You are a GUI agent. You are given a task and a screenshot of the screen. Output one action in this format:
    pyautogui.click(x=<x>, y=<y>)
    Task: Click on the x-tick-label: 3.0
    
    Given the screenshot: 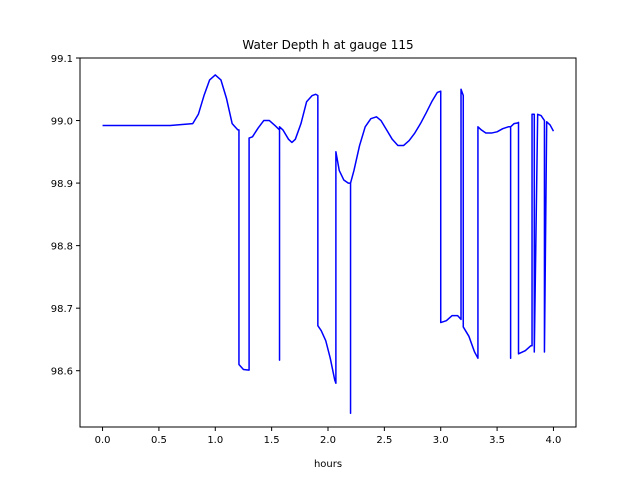 What is the action you would take?
    pyautogui.click(x=441, y=440)
    